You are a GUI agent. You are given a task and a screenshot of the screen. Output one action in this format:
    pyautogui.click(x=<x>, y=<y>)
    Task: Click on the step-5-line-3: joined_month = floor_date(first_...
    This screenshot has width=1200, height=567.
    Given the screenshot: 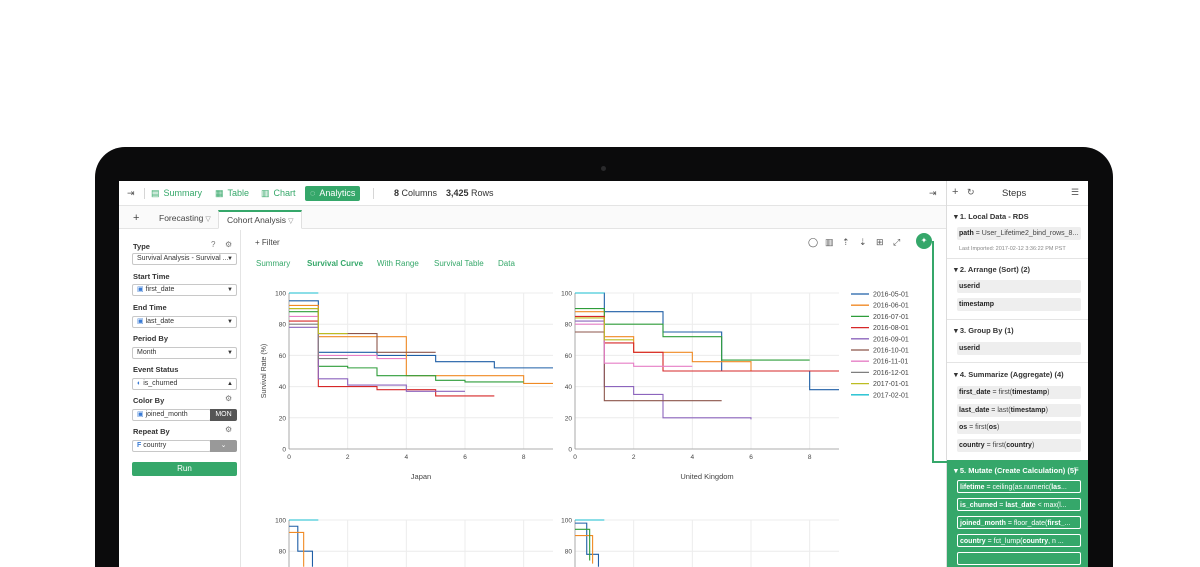 What is the action you would take?
    pyautogui.click(x=1019, y=522)
    